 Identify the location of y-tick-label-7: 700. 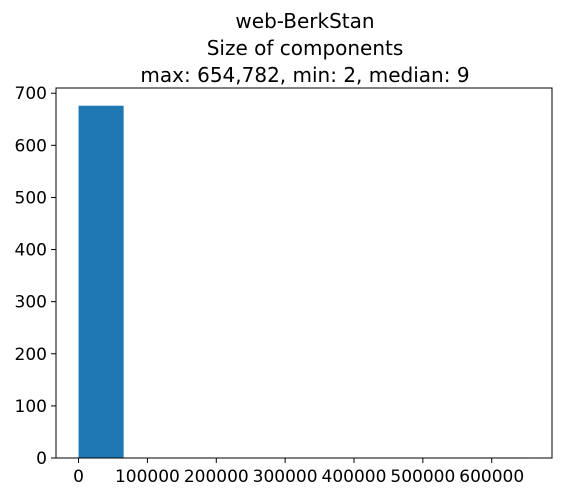
(31, 94).